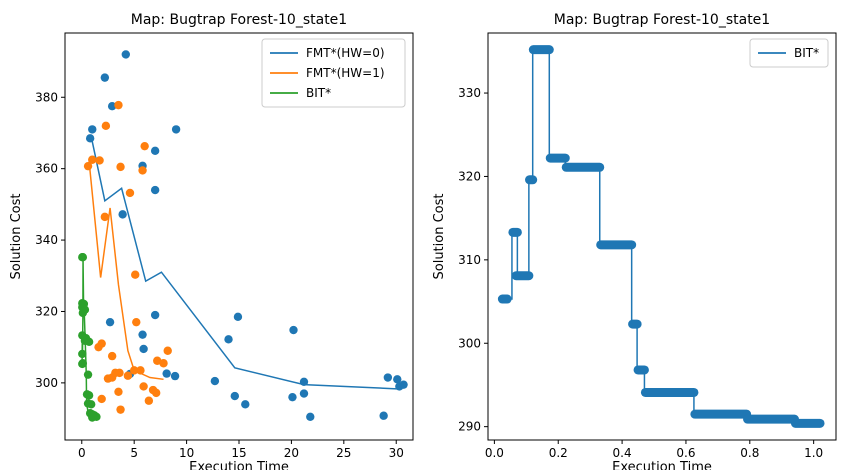 The height and width of the screenshot is (470, 850). I want to click on right-y-tick-label: 310, so click(469, 260).